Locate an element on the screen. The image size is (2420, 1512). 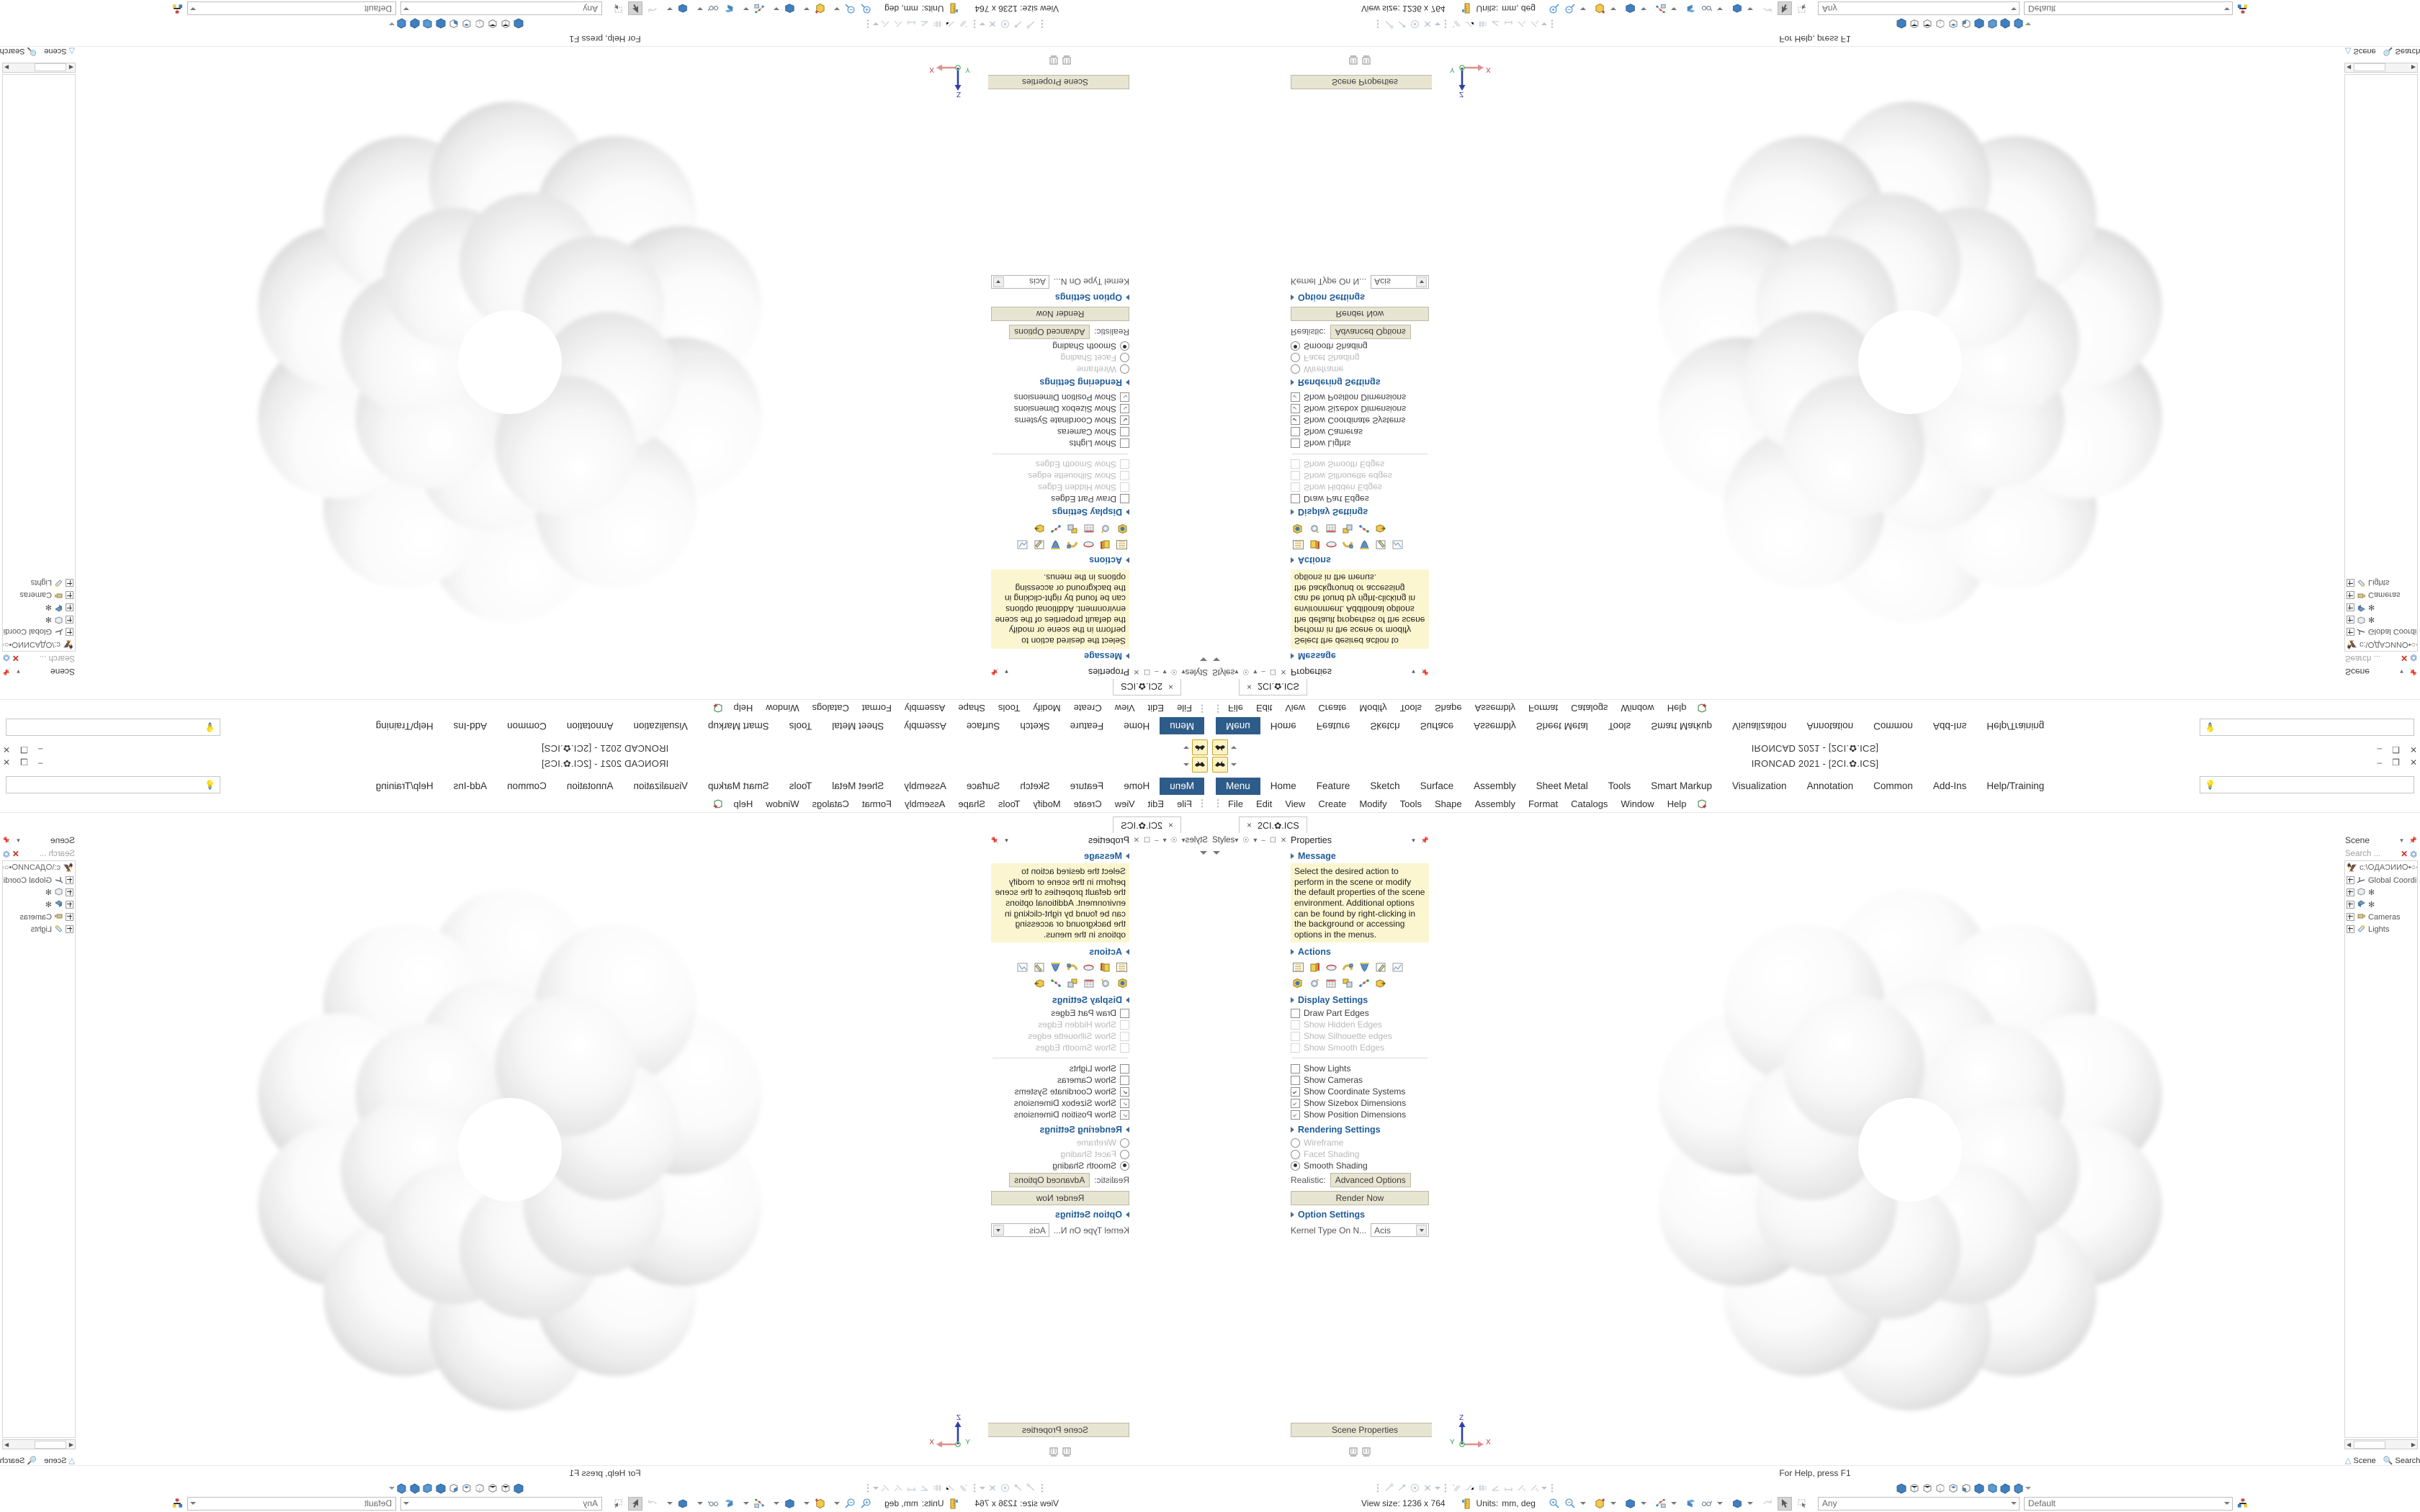
styles-panel-tools: ▾ ☉ ▾ – ☐ ✕ is located at coordinates (1260, 672).